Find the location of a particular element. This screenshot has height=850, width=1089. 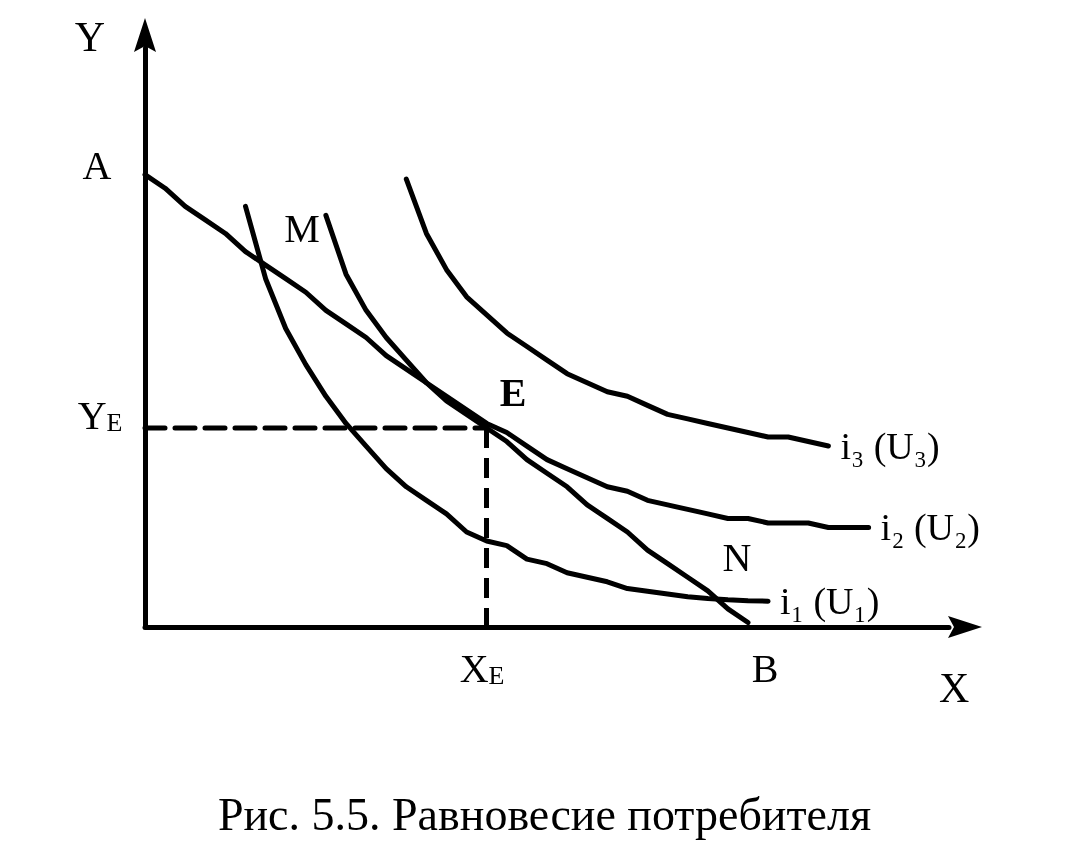

text: Рис. 5.5. Равновесие потребителя is located at coordinates (544, 814).